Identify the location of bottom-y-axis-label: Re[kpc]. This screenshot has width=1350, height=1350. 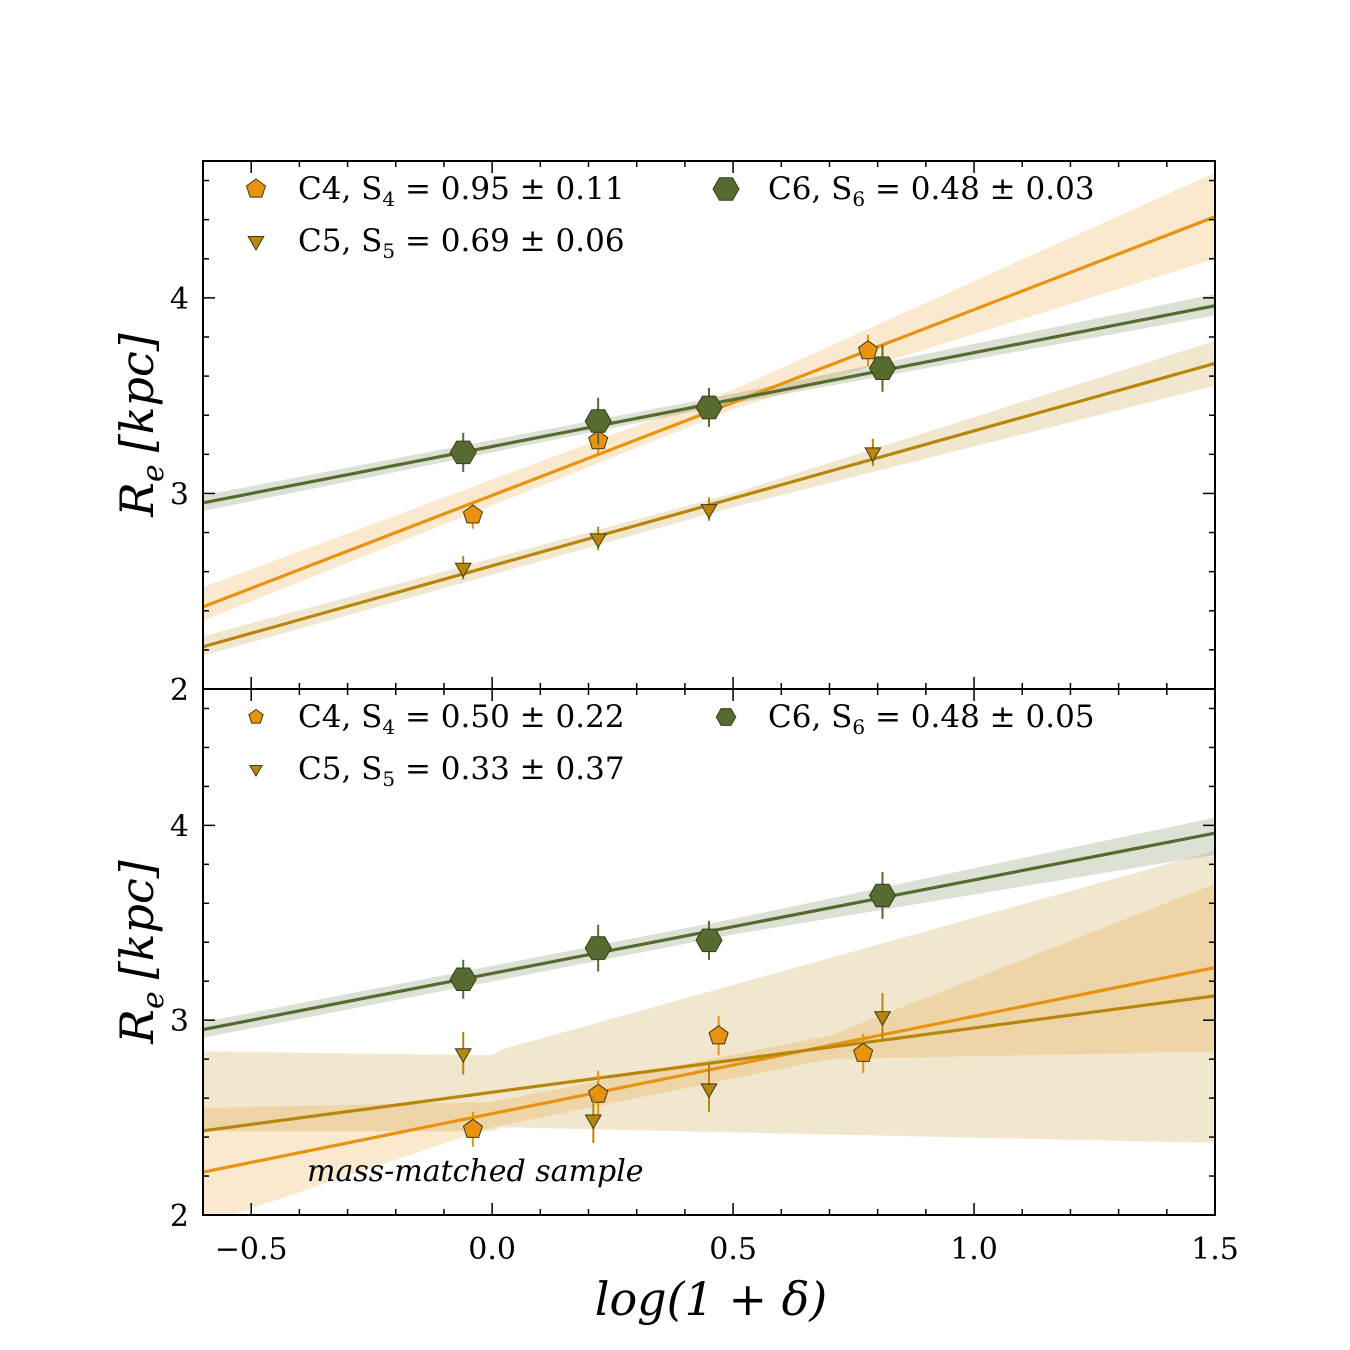
(140, 952).